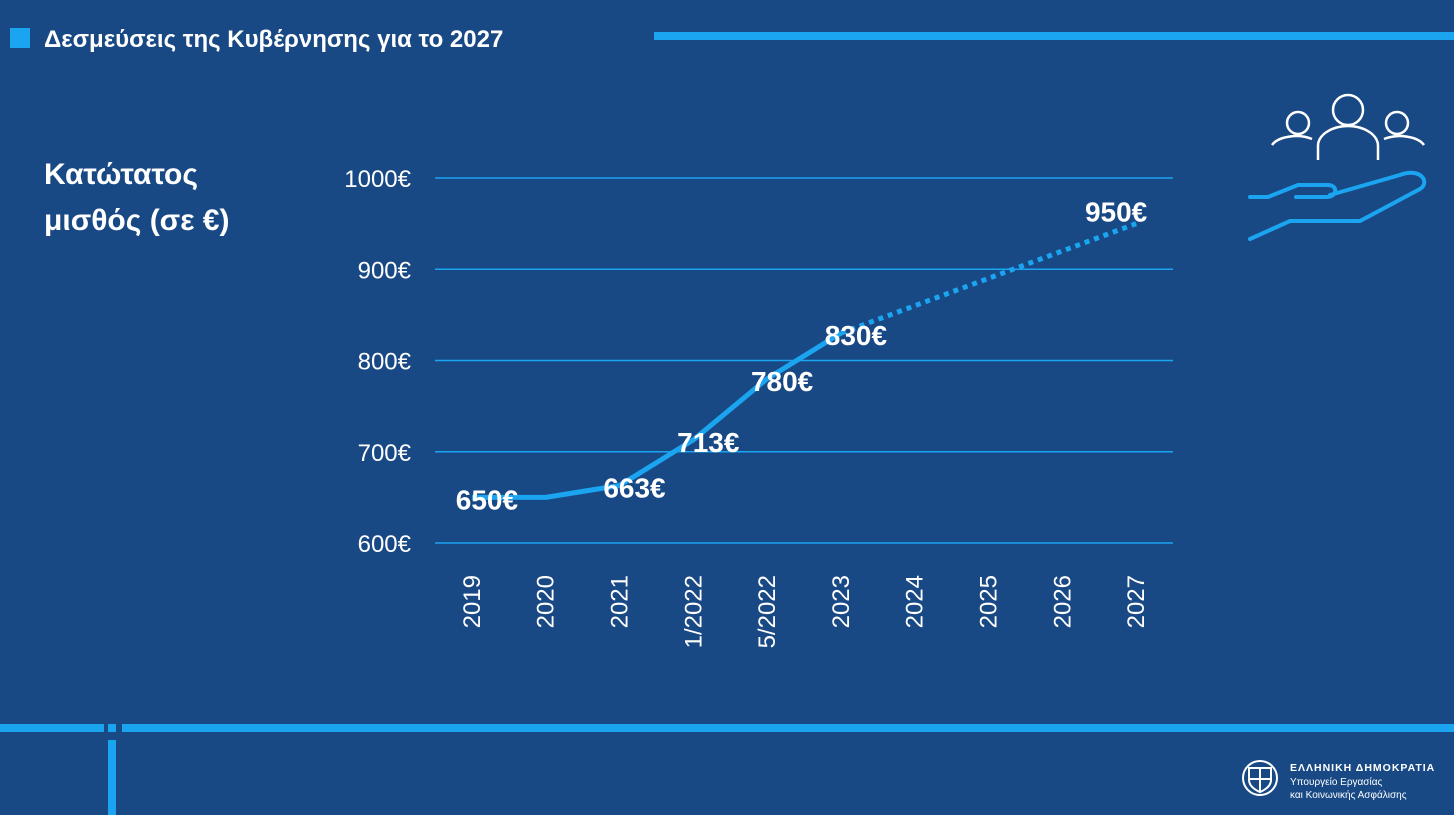 The image size is (1454, 815). What do you see at coordinates (1337, 205) in the screenshot?
I see `hand-icon` at bounding box center [1337, 205].